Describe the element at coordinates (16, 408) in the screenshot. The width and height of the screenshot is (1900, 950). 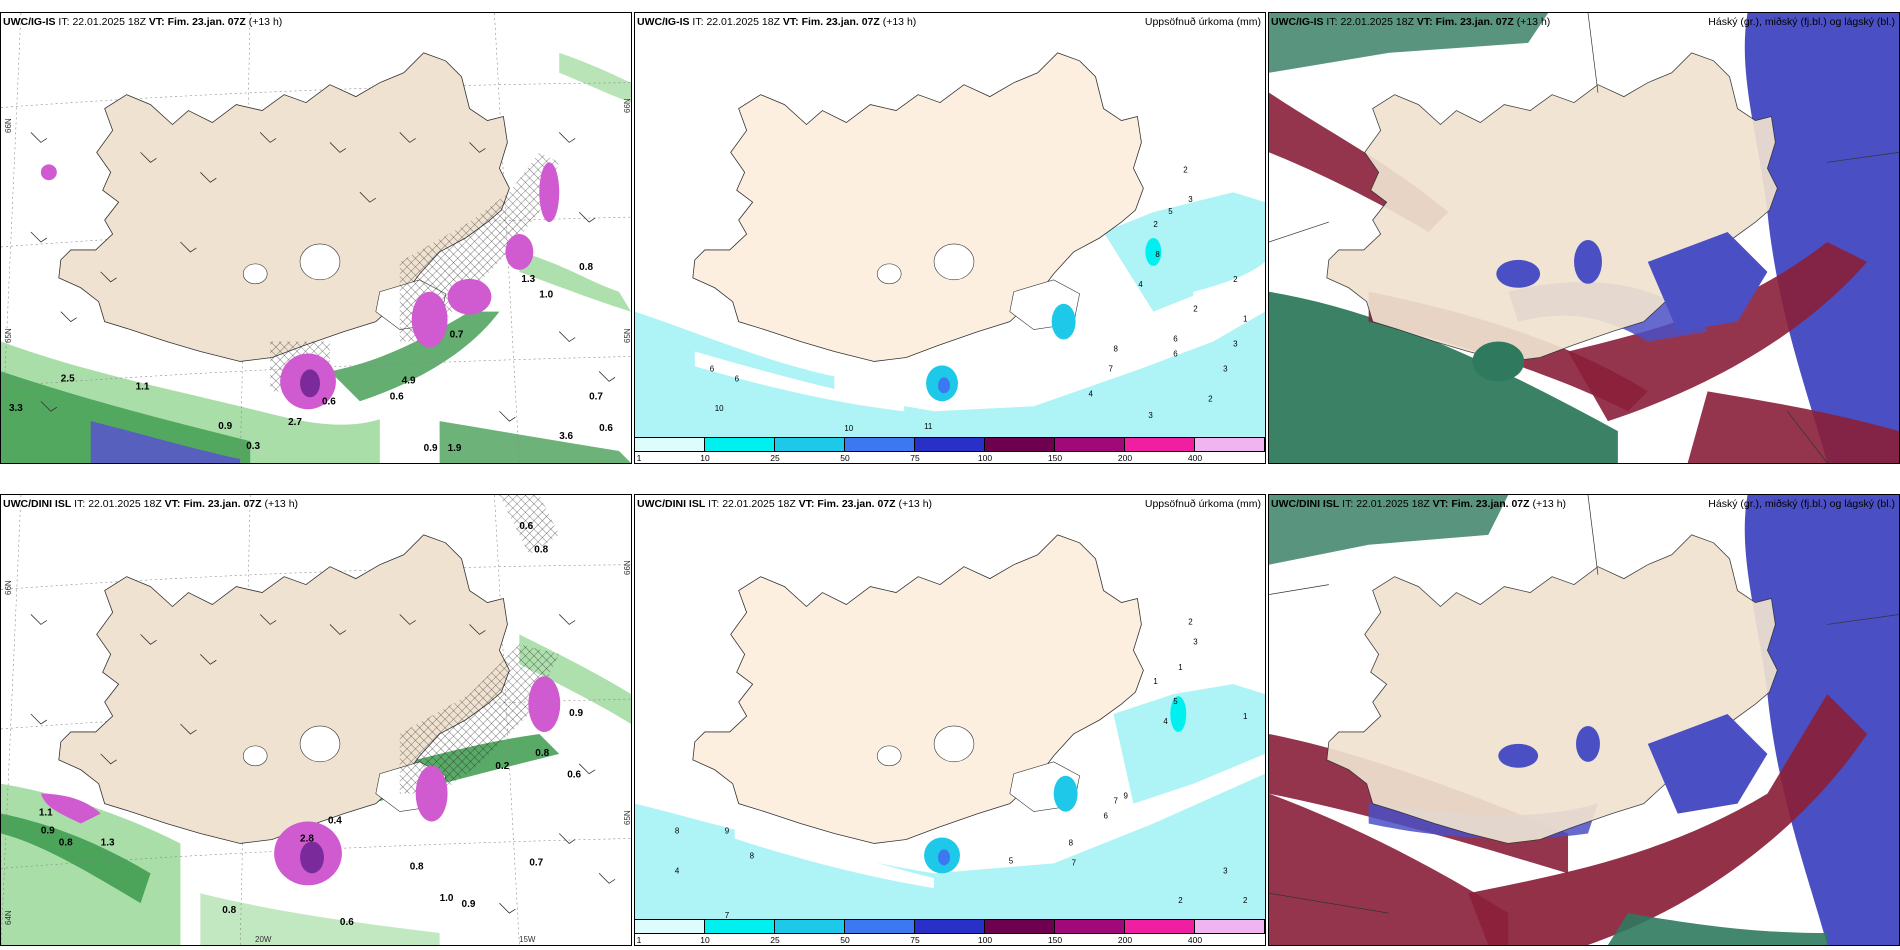
I see `precip-value: 3.3` at that location.